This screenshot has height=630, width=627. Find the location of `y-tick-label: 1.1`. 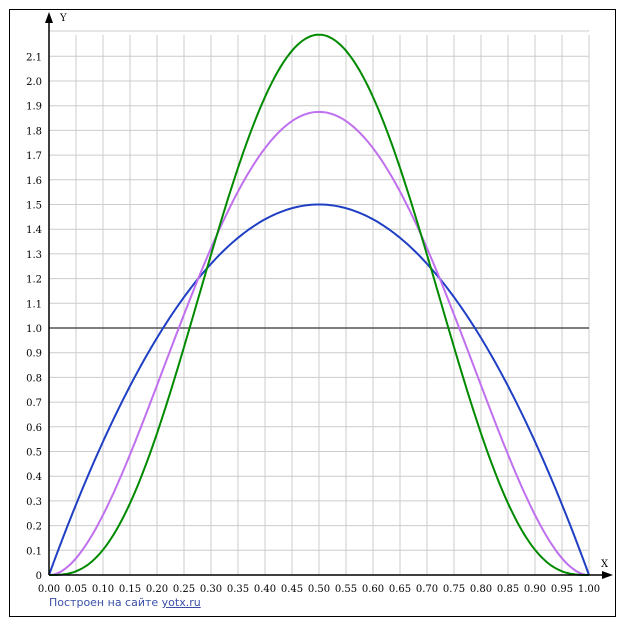

y-tick-label: 1.1 is located at coordinates (34, 304).